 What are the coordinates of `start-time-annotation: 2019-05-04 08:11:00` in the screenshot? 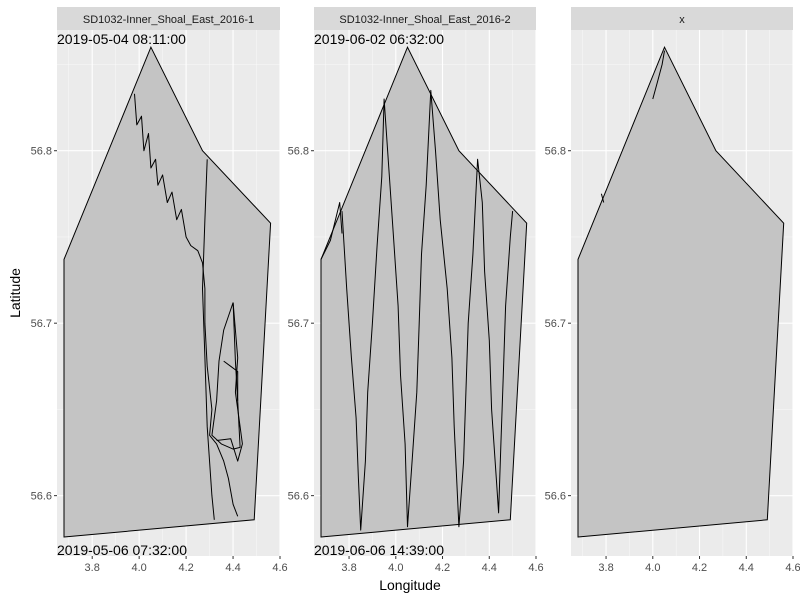 It's located at (121, 39).